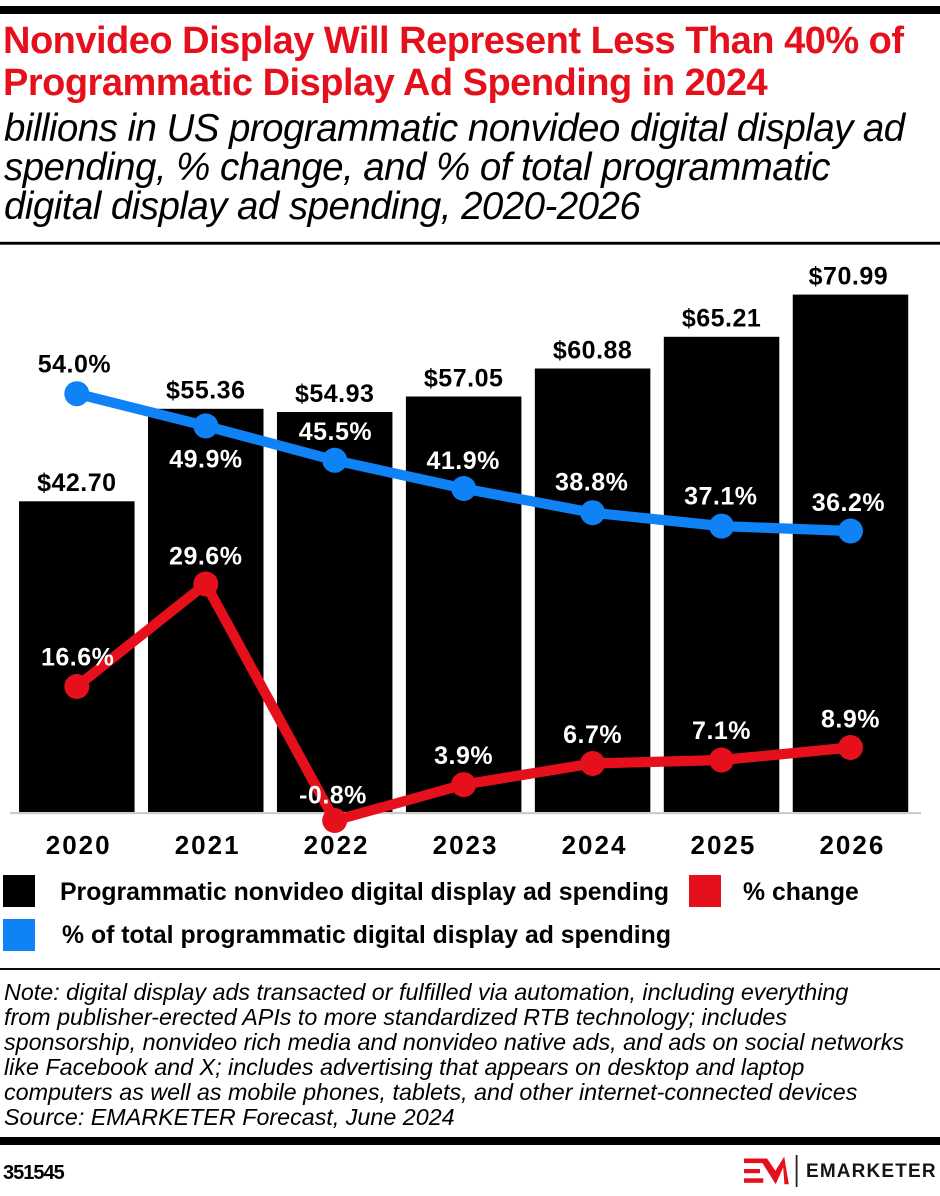  Describe the element at coordinates (208, 845) in the screenshot. I see `svg-text: 2021` at that location.